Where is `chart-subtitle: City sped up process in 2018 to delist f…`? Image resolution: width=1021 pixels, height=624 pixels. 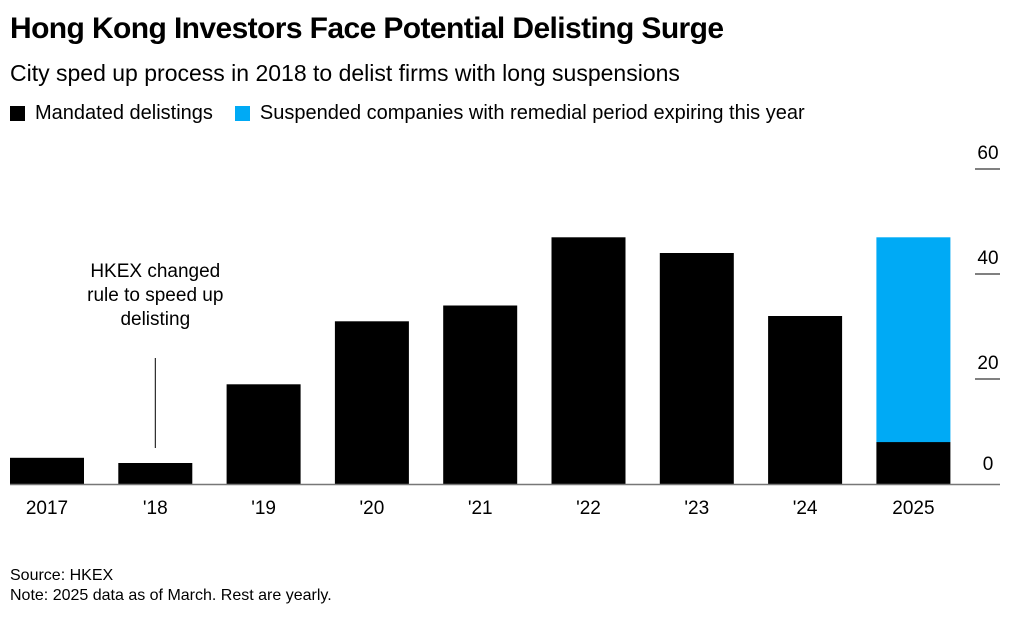
chart-subtitle: City sped up process in 2018 to delist f… is located at coordinates (345, 73).